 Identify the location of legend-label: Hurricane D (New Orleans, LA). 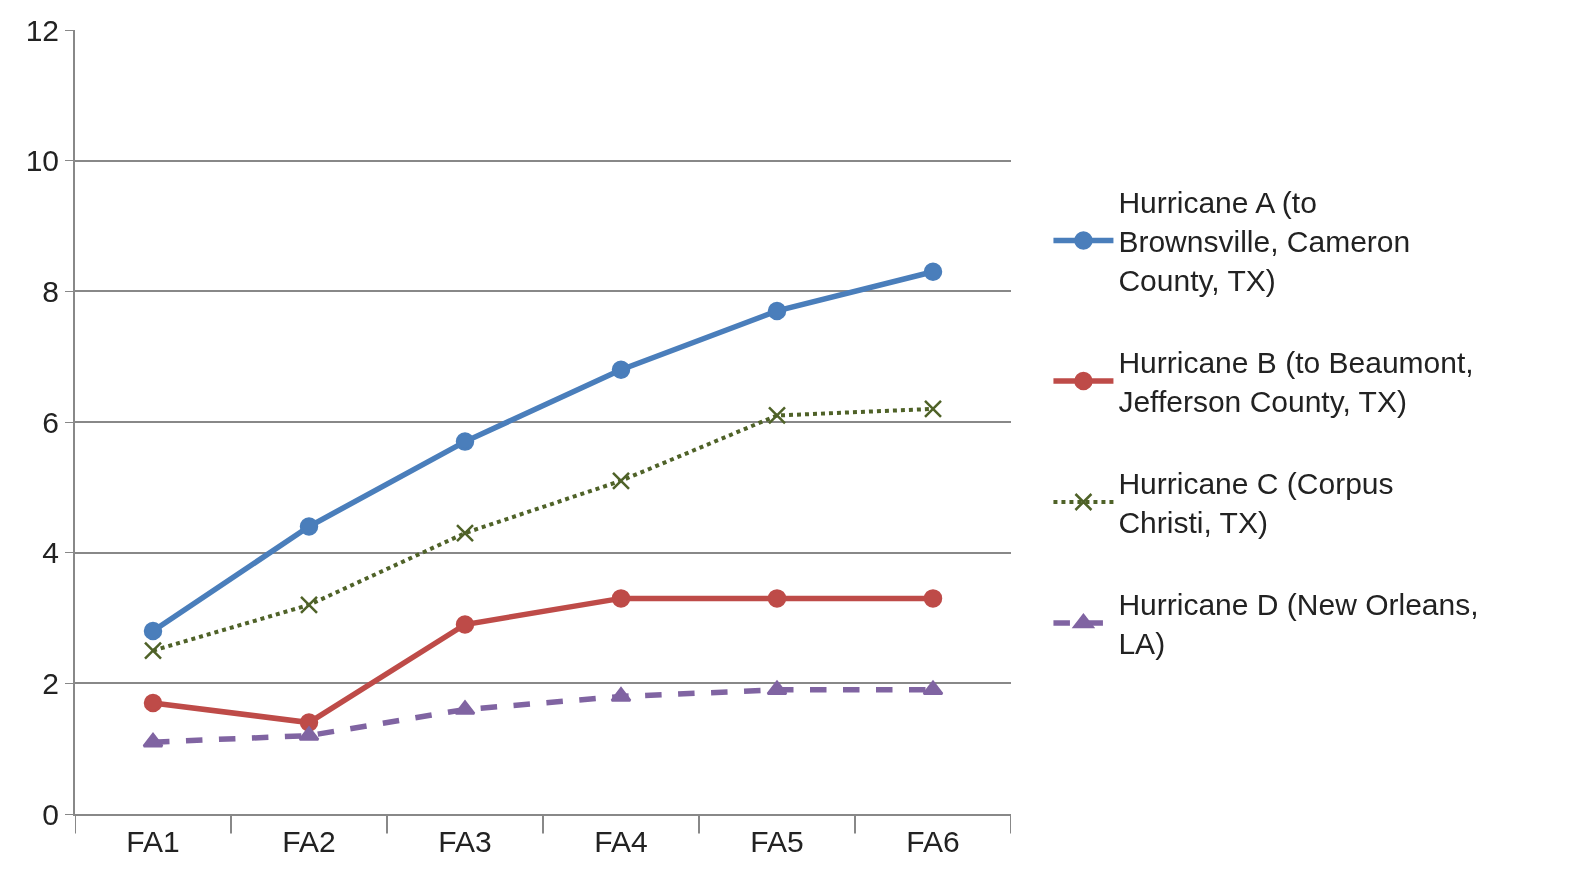
(1298, 624).